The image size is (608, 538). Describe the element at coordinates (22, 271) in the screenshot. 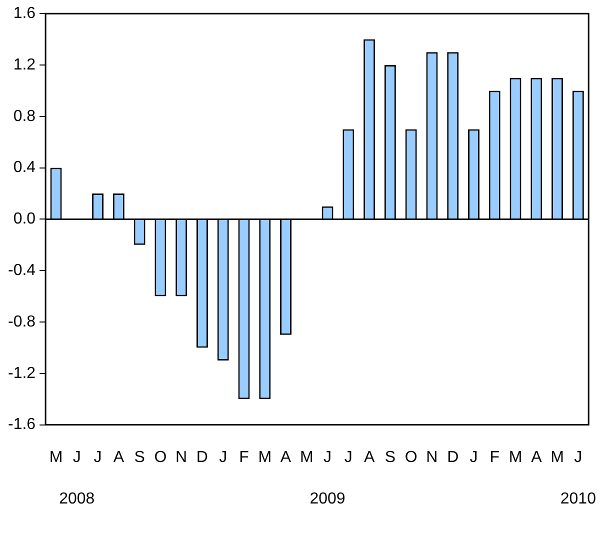

I see `y-tick-label: -0.4` at that location.